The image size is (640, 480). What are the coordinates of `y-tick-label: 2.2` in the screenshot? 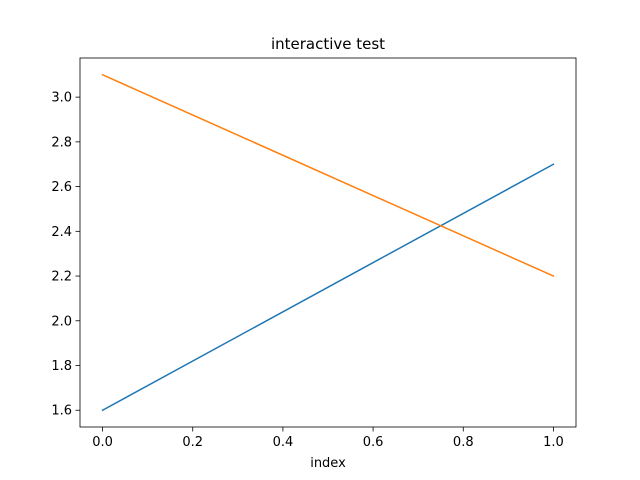 It's located at (61, 277).